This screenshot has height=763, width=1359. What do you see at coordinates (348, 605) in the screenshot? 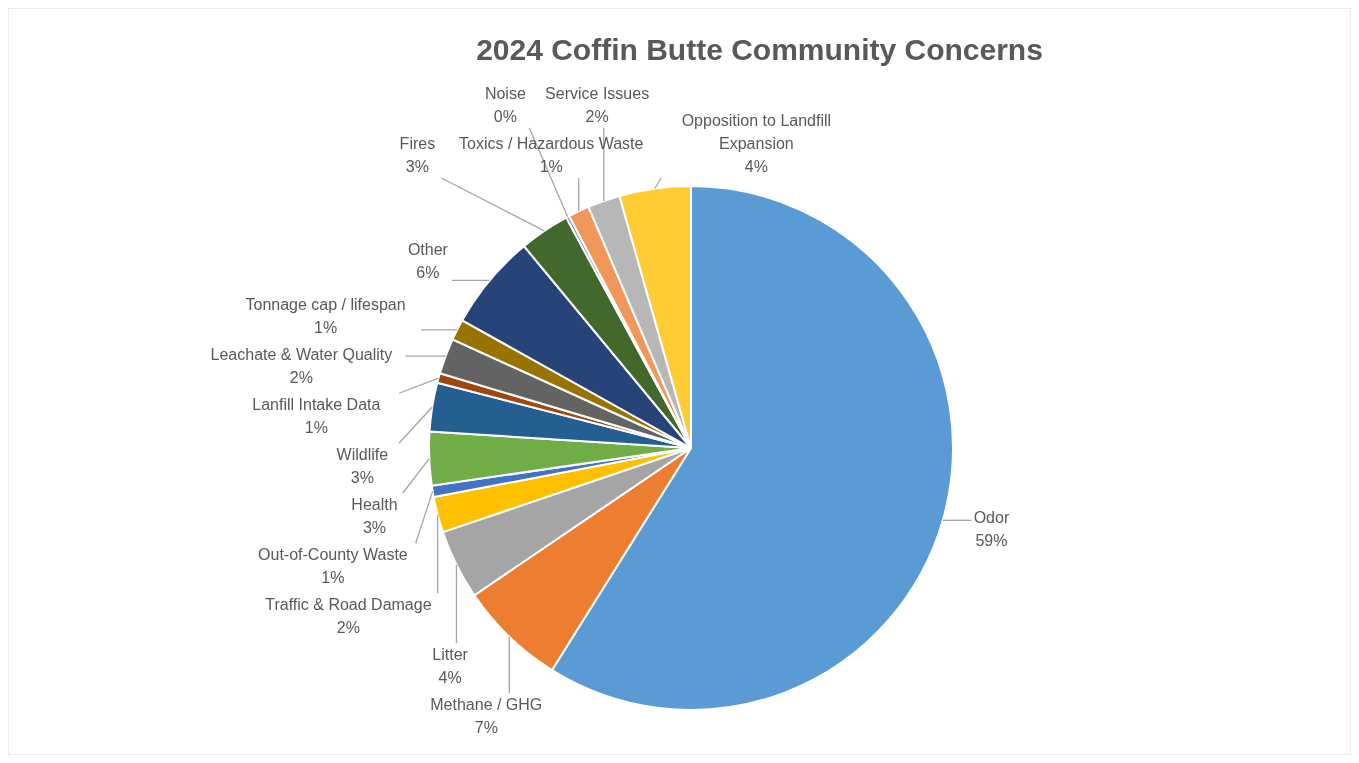
I see `slice-label: Traffic & Road Damage` at bounding box center [348, 605].